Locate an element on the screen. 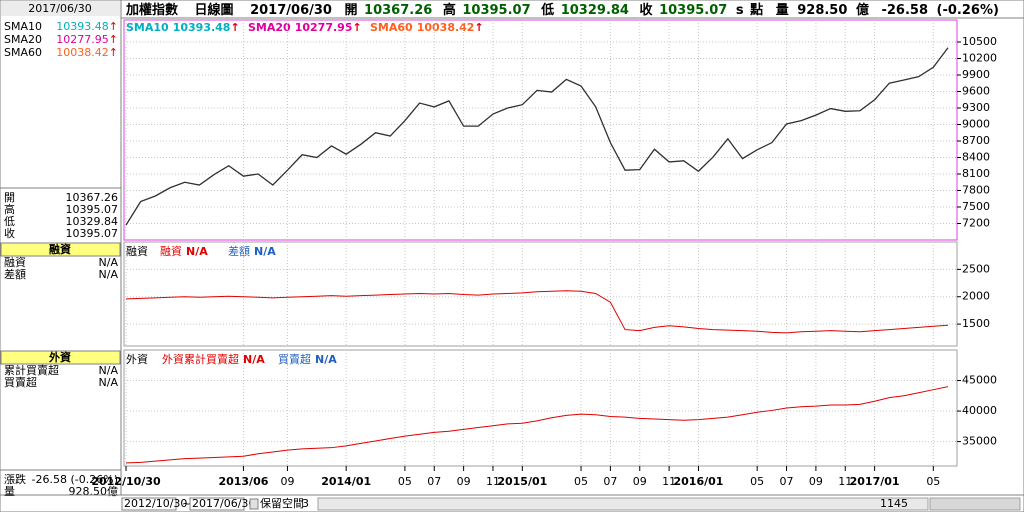 This screenshot has height=516, width=1024. reserve-value: 3 is located at coordinates (305, 503).